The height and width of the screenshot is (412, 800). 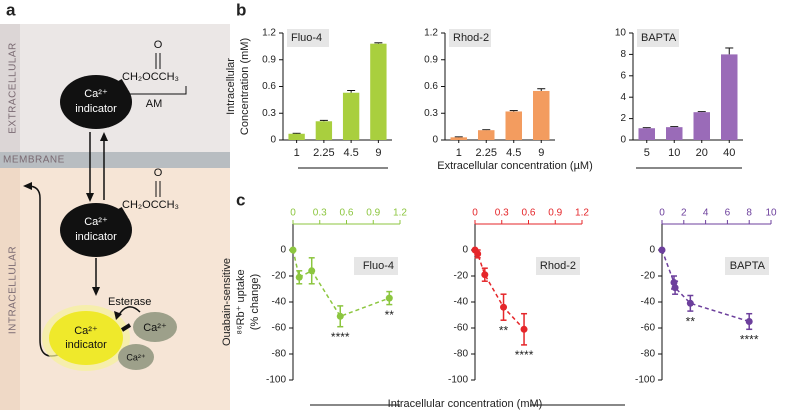 I want to click on esterase-label: Esterase, so click(x=129, y=302).